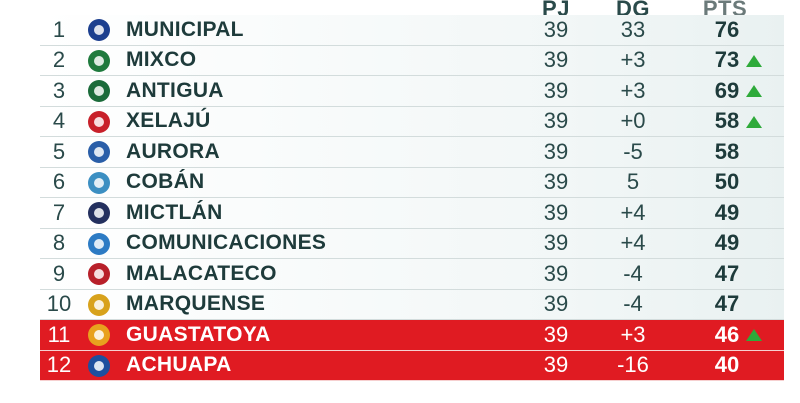 The height and width of the screenshot is (403, 800). What do you see at coordinates (59, 334) in the screenshot?
I see `position-number: 11` at bounding box center [59, 334].